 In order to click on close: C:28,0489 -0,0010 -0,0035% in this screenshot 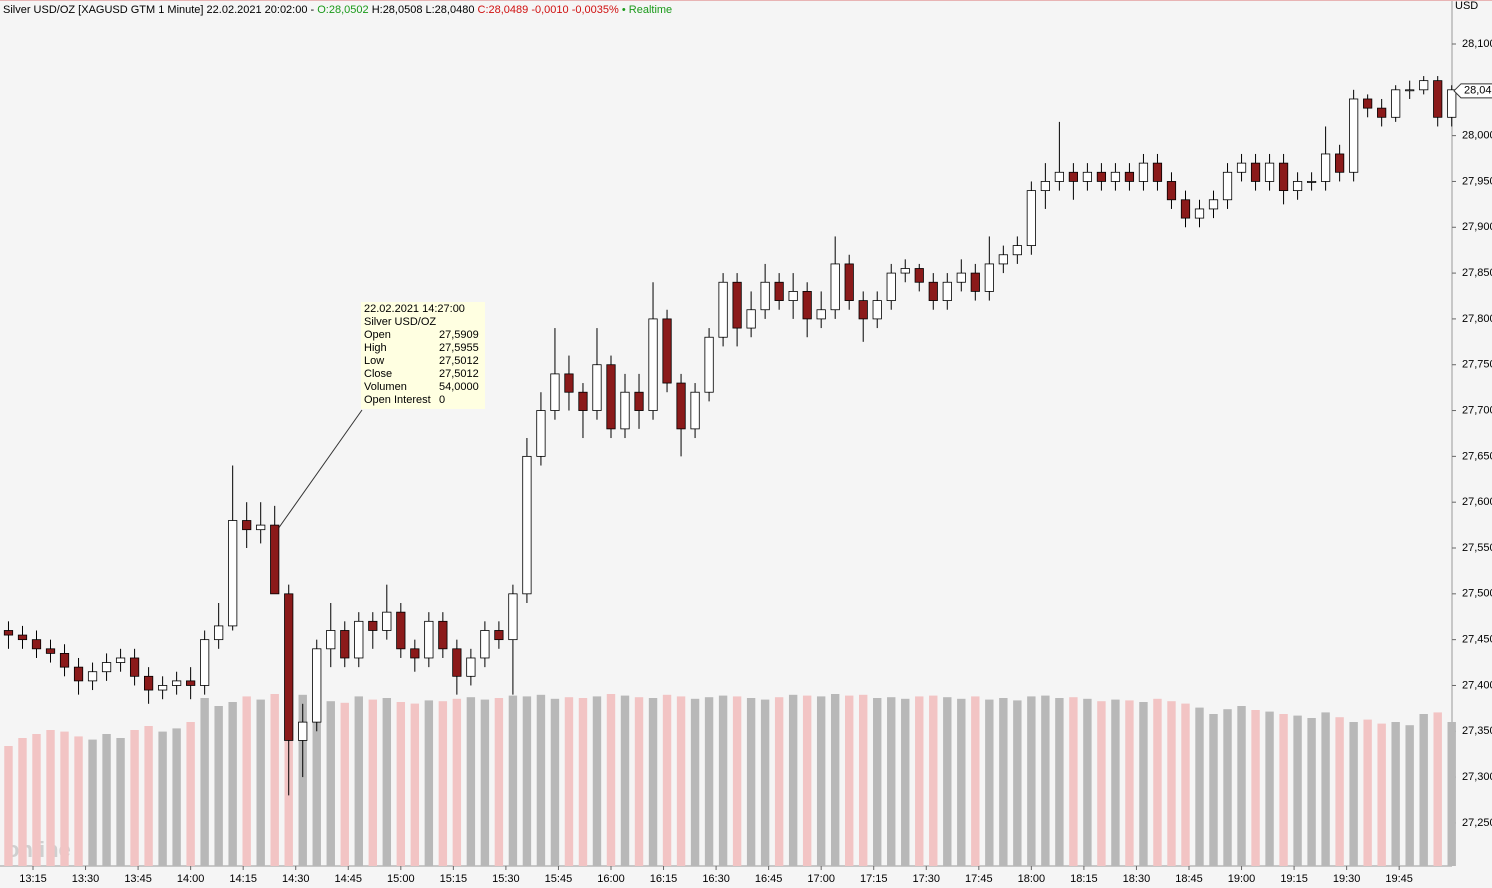, I will do `click(548, 10)`.